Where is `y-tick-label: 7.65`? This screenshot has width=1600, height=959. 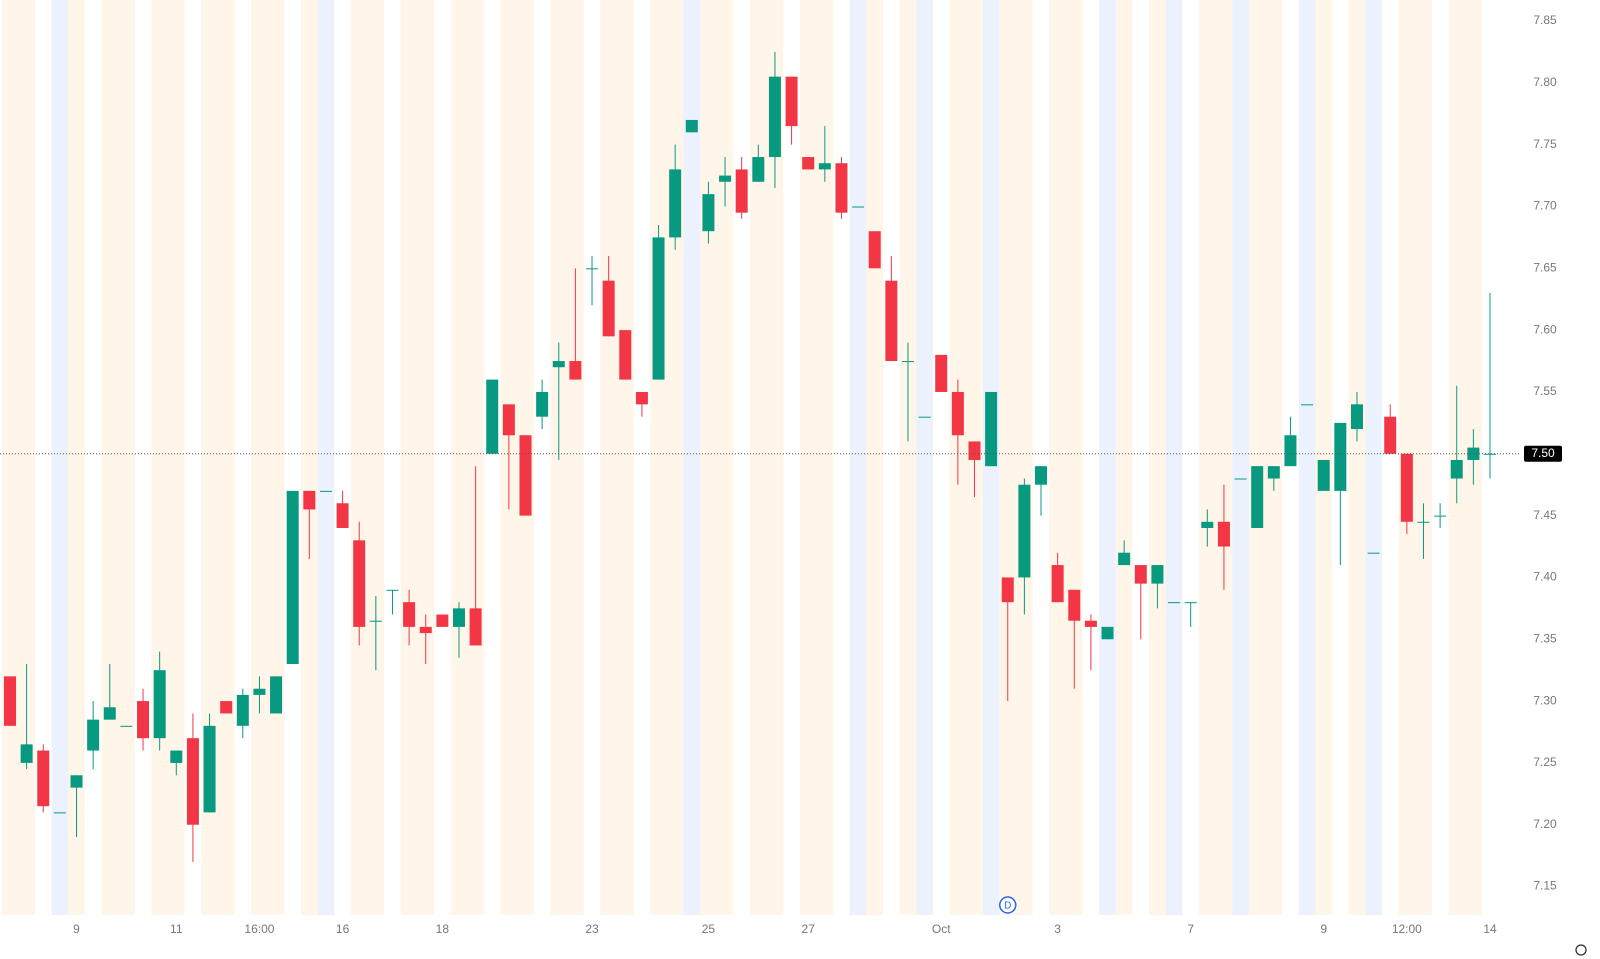
y-tick-label: 7.65 is located at coordinates (1545, 267).